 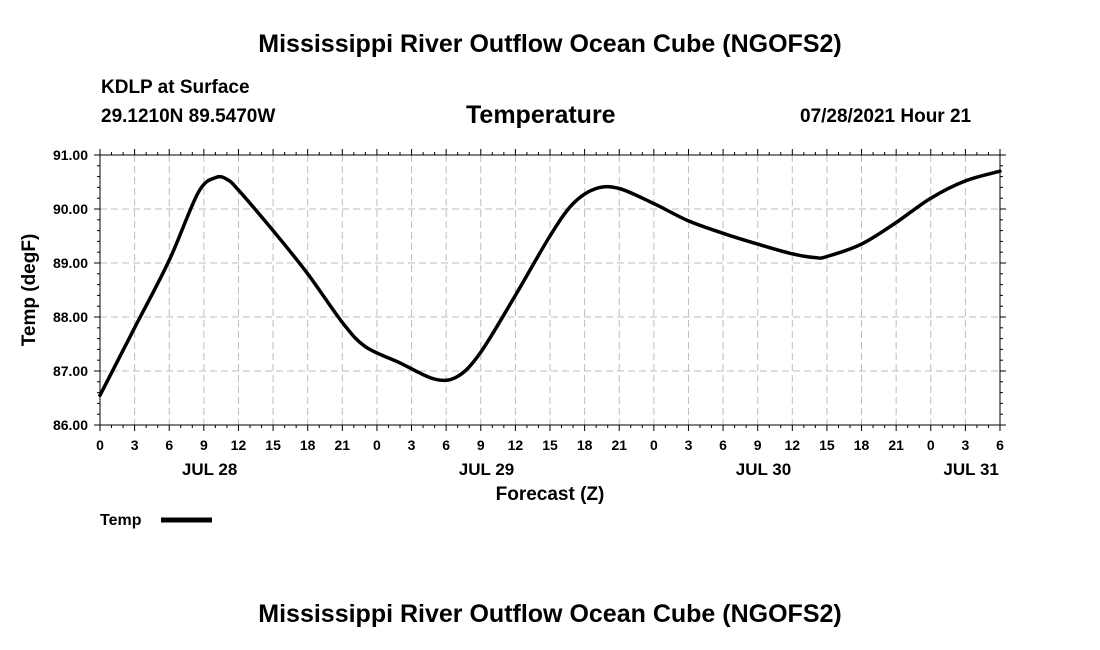 I want to click on y-tick-label: 86.00, so click(x=70, y=425).